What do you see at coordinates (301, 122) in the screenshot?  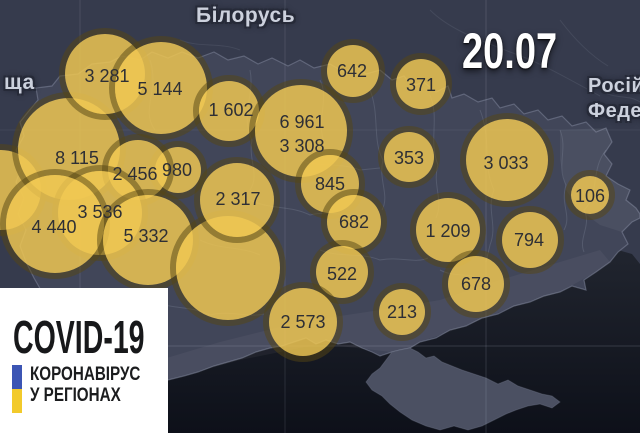 I see `case-count-label: 6 961` at bounding box center [301, 122].